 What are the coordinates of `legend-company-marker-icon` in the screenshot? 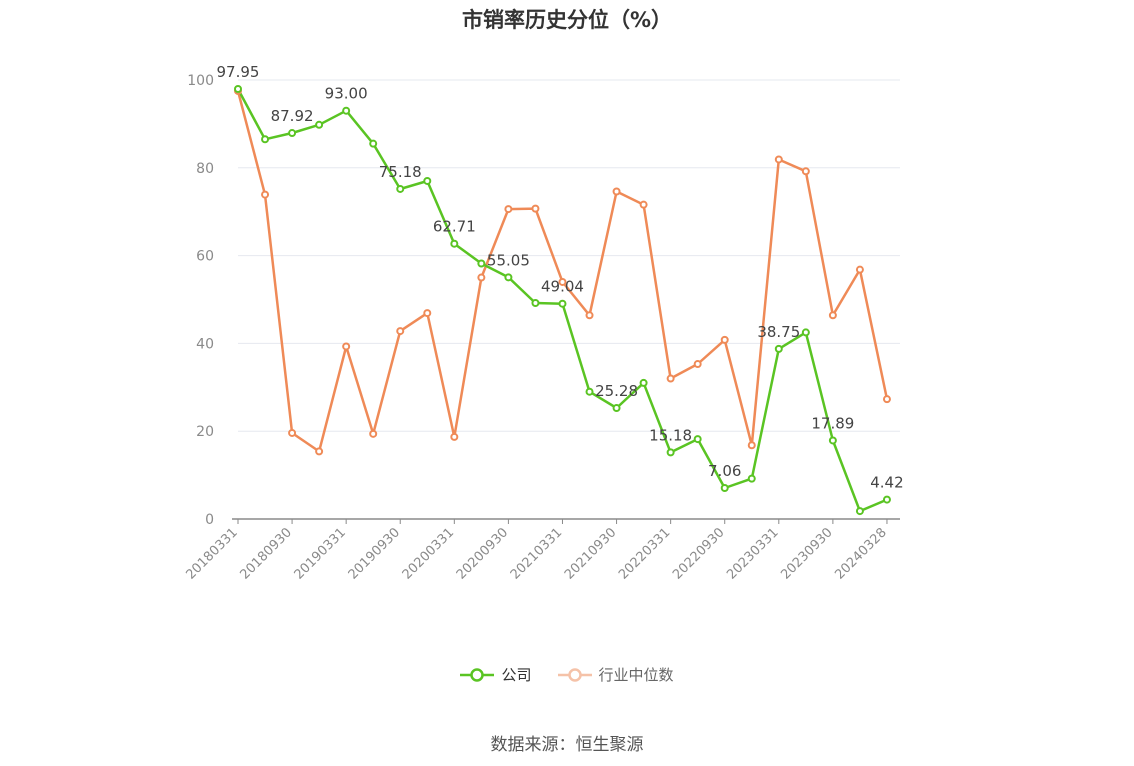 It's located at (477, 674).